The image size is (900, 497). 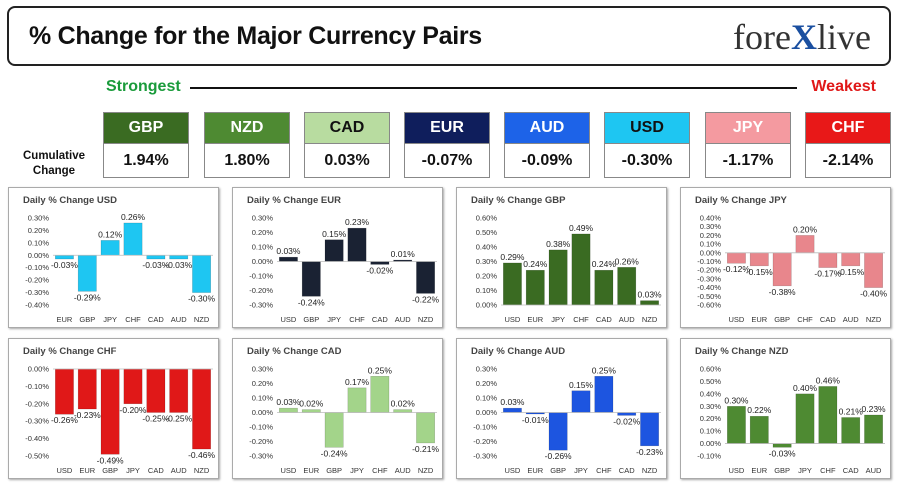 I want to click on x-category-label: CHF, so click(x=604, y=470).